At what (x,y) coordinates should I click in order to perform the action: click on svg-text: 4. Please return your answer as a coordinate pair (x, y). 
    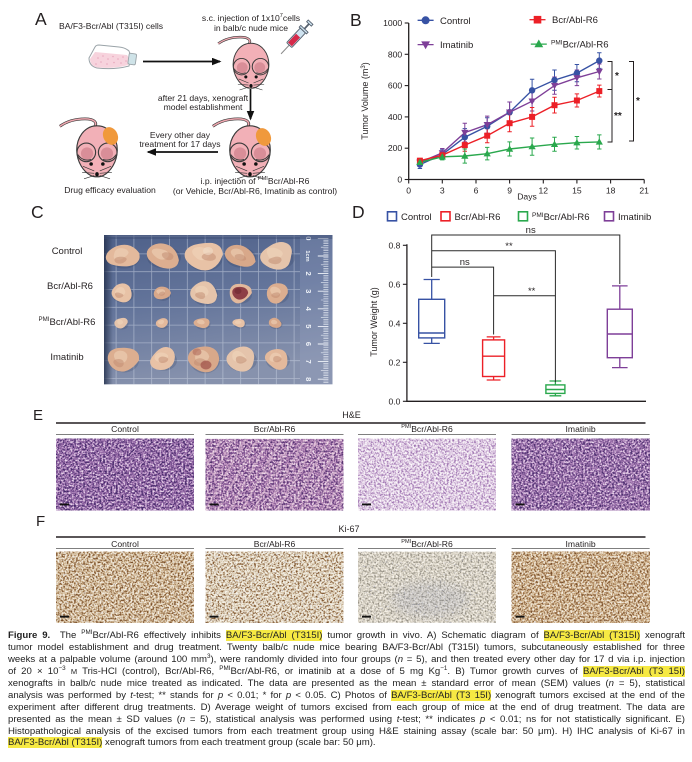
    Looking at the image, I should click on (308, 309).